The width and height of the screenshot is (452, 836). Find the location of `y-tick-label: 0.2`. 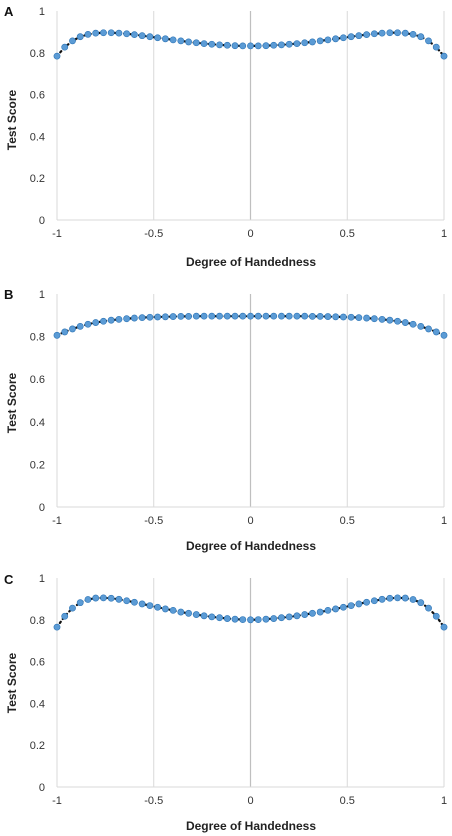

y-tick-label: 0.2 is located at coordinates (37, 746).